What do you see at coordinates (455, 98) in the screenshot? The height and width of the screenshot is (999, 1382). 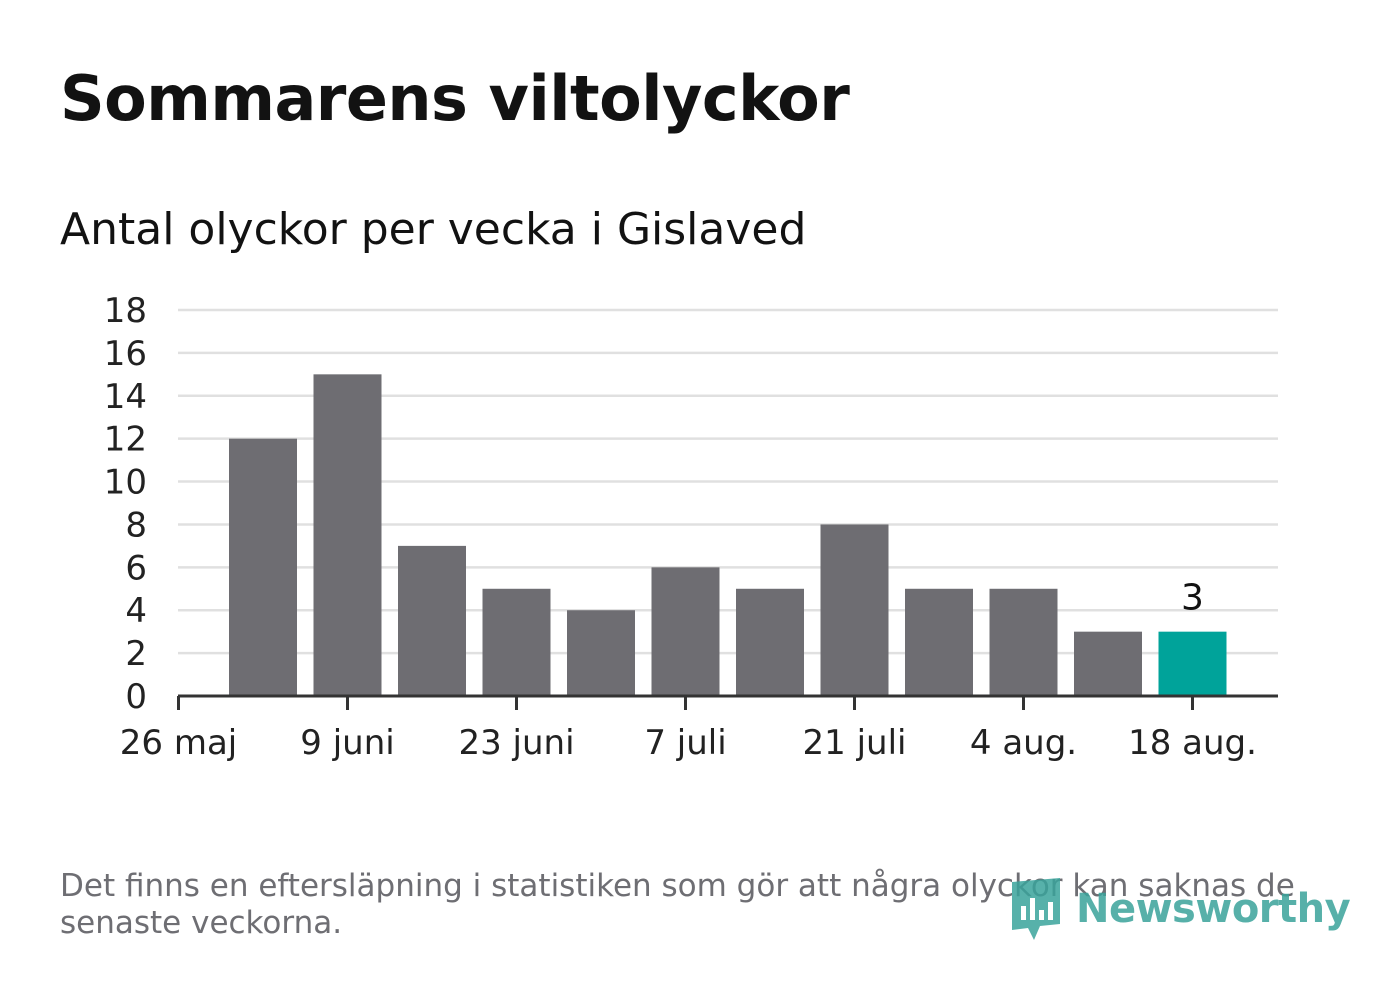 I see `chart-title: Sommarens viltolyckor` at bounding box center [455, 98].